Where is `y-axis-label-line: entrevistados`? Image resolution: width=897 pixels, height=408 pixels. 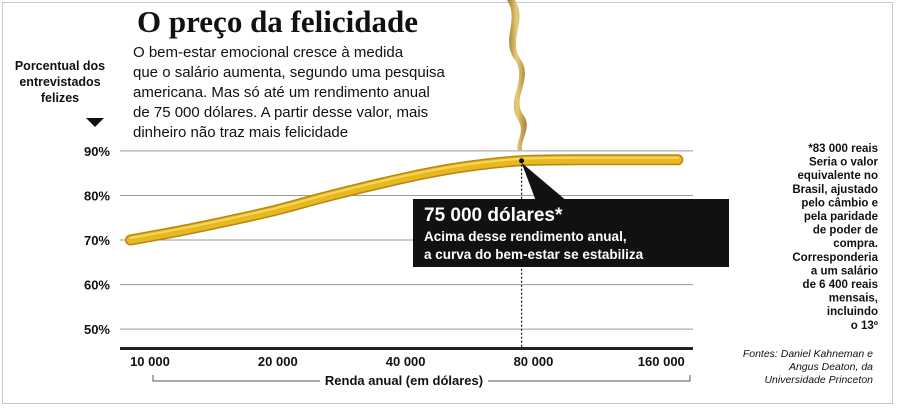 y-axis-label-line: entrevistados is located at coordinates (59, 82).